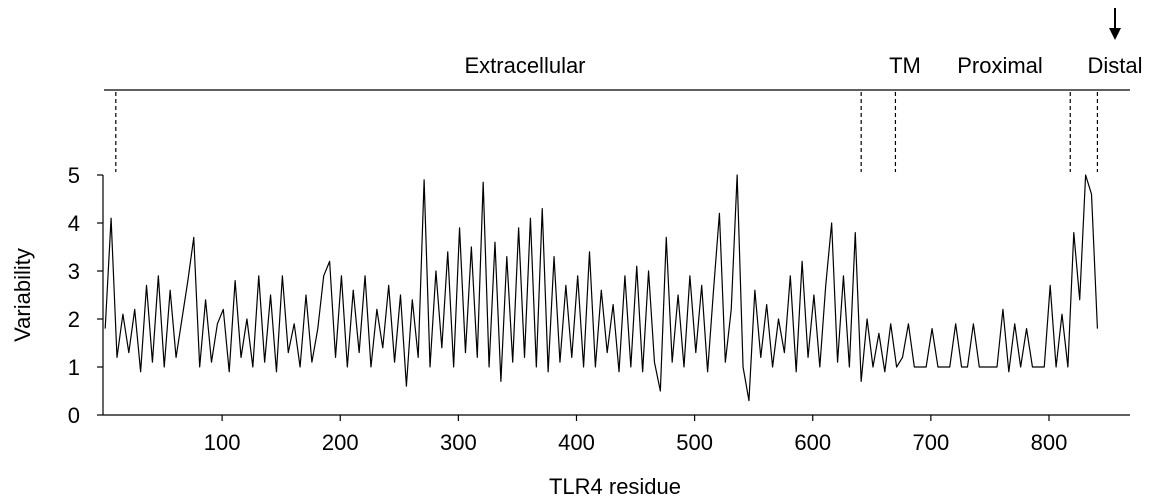  I want to click on region-label: Distal, so click(1114, 65).